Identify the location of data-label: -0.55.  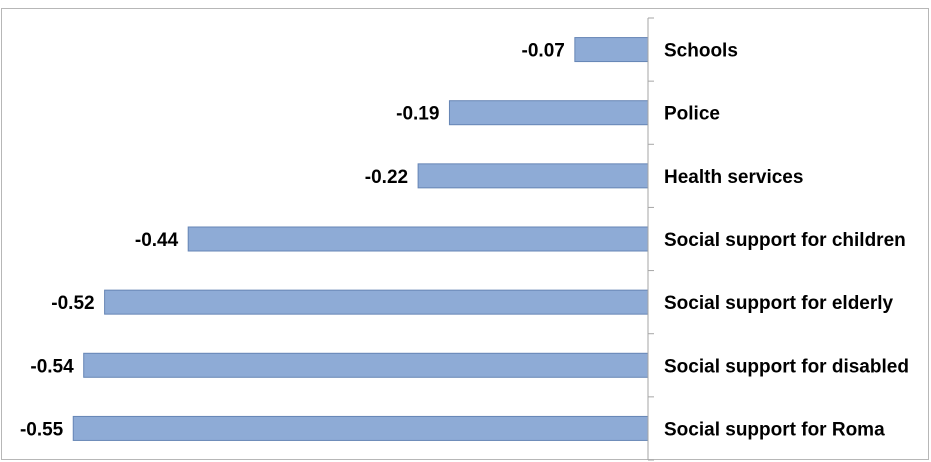
(42, 429).